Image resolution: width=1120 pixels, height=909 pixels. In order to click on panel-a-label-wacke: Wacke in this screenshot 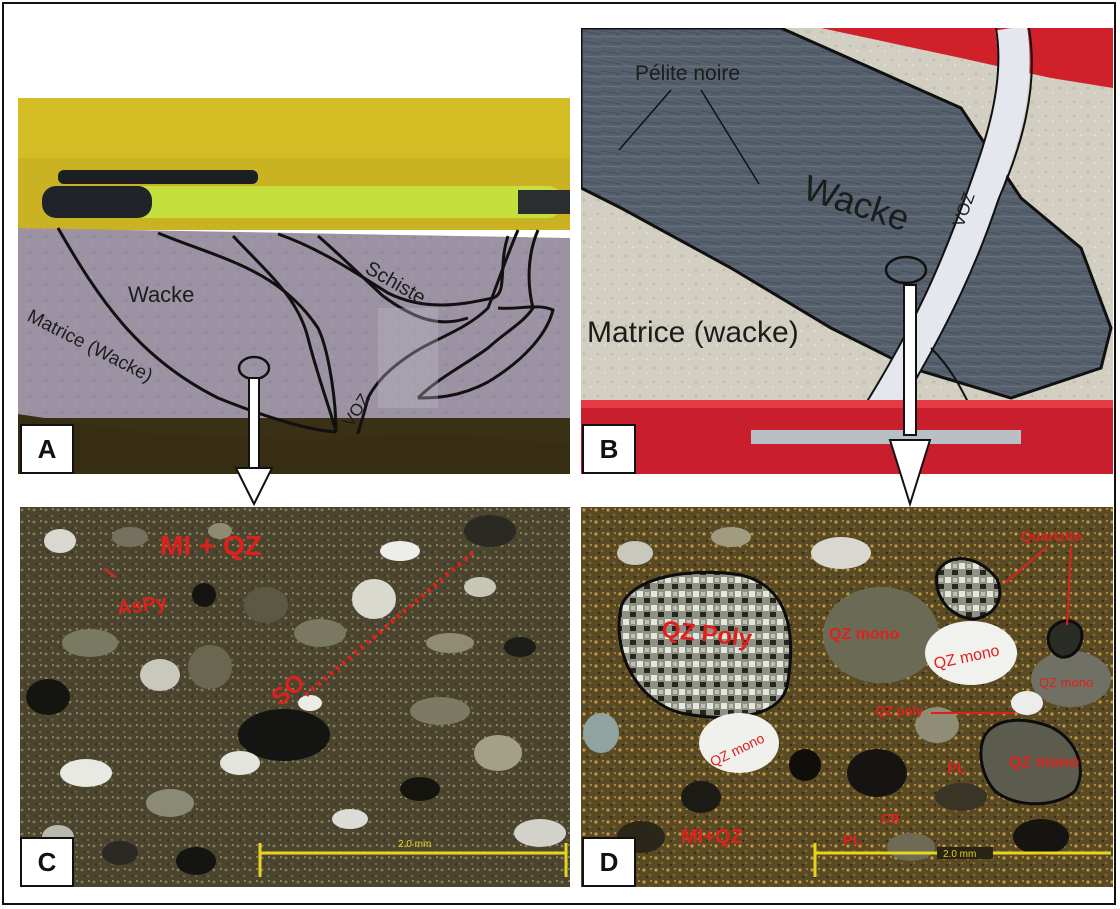, I will do `click(161, 294)`.